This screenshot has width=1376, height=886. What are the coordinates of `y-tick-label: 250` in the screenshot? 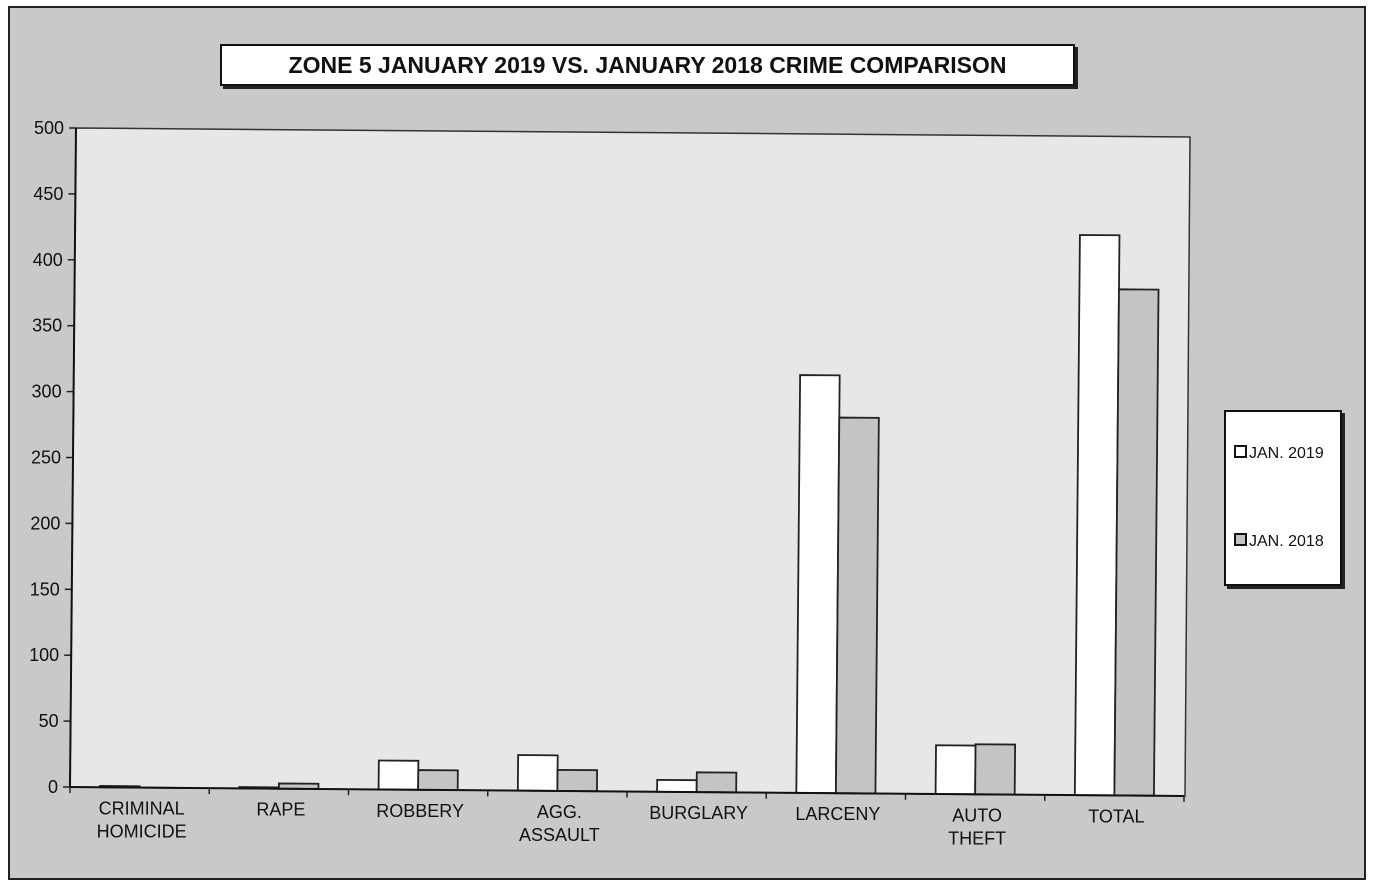 It's located at (46, 458).